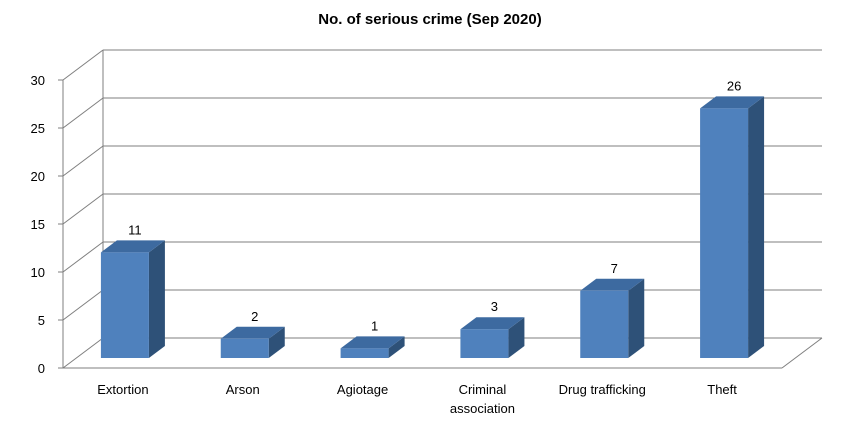  What do you see at coordinates (734, 85) in the screenshot?
I see `data-label: 26` at bounding box center [734, 85].